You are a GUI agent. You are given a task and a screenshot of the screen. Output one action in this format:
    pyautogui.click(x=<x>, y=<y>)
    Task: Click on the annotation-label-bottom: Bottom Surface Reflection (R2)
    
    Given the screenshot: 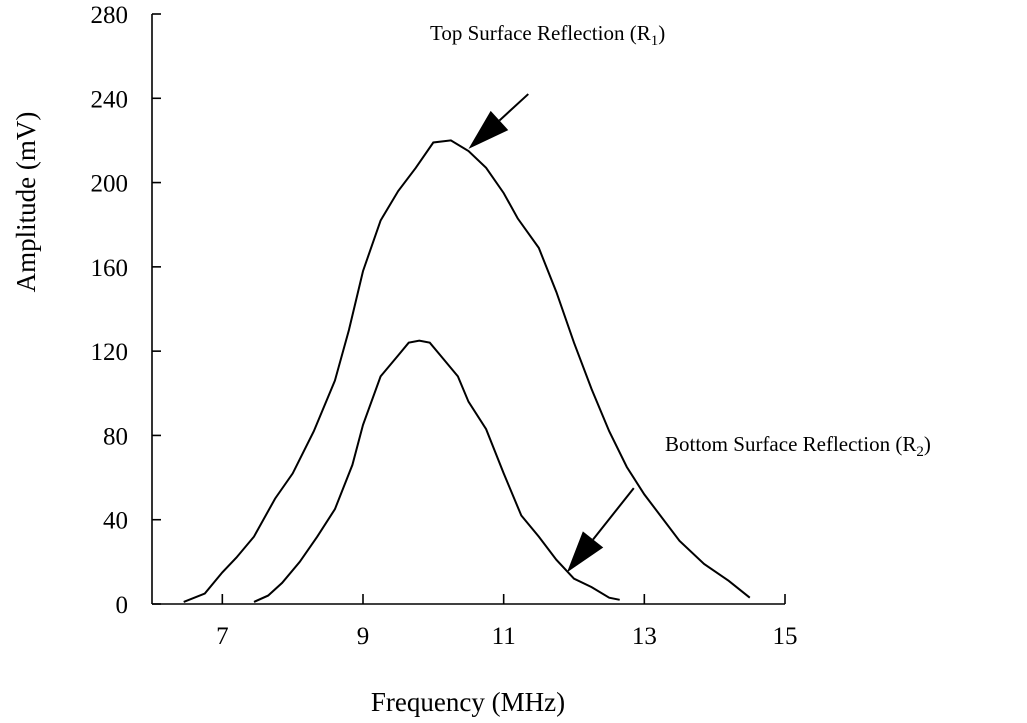 What is the action you would take?
    pyautogui.click(x=798, y=446)
    